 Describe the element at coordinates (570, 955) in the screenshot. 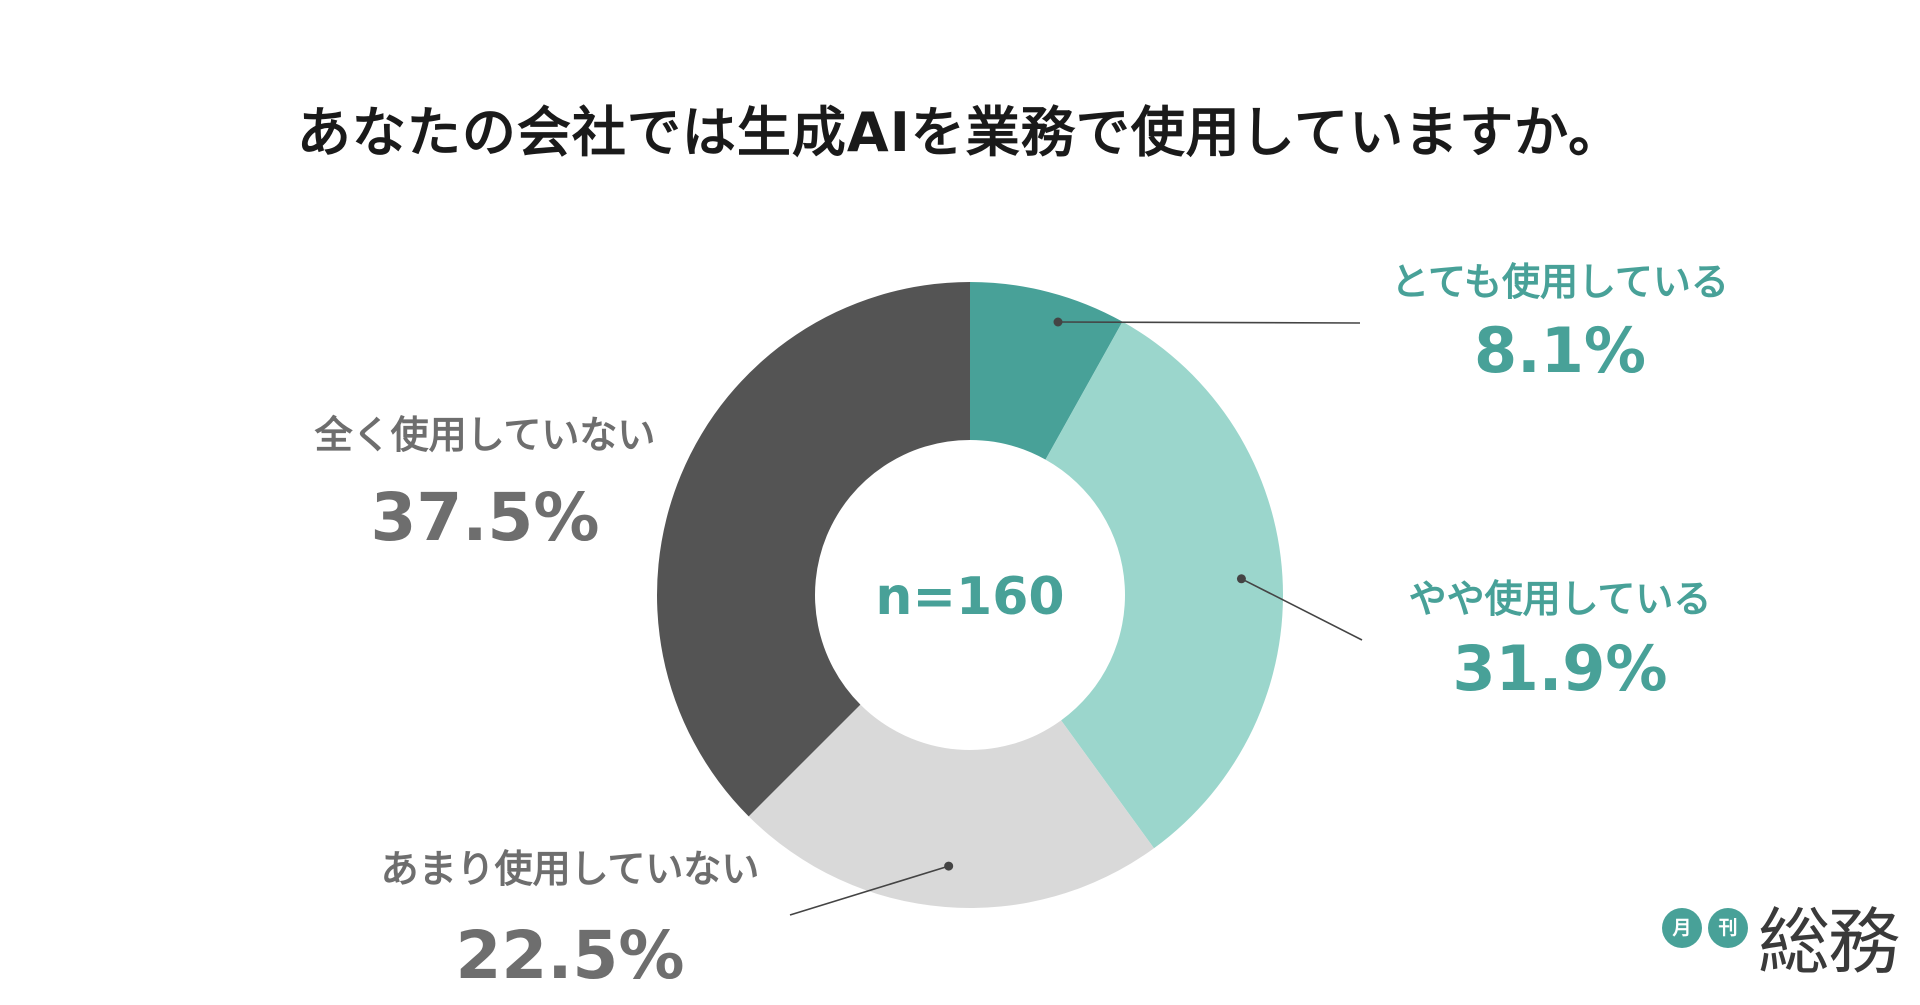

I see `slice-value-3: 22.5%` at that location.